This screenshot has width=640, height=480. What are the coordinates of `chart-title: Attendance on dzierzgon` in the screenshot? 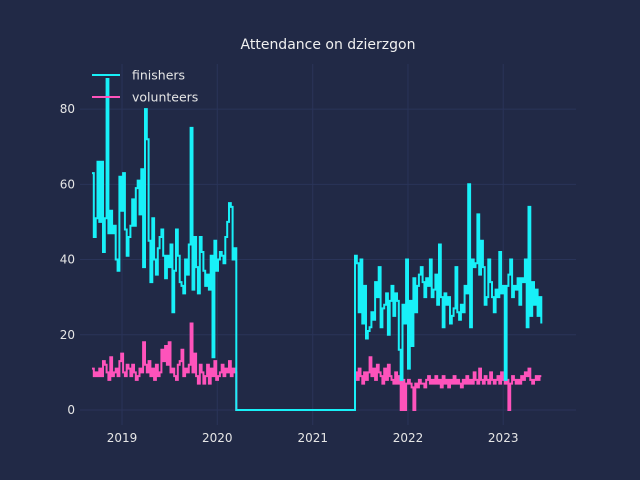 It's located at (328, 45).